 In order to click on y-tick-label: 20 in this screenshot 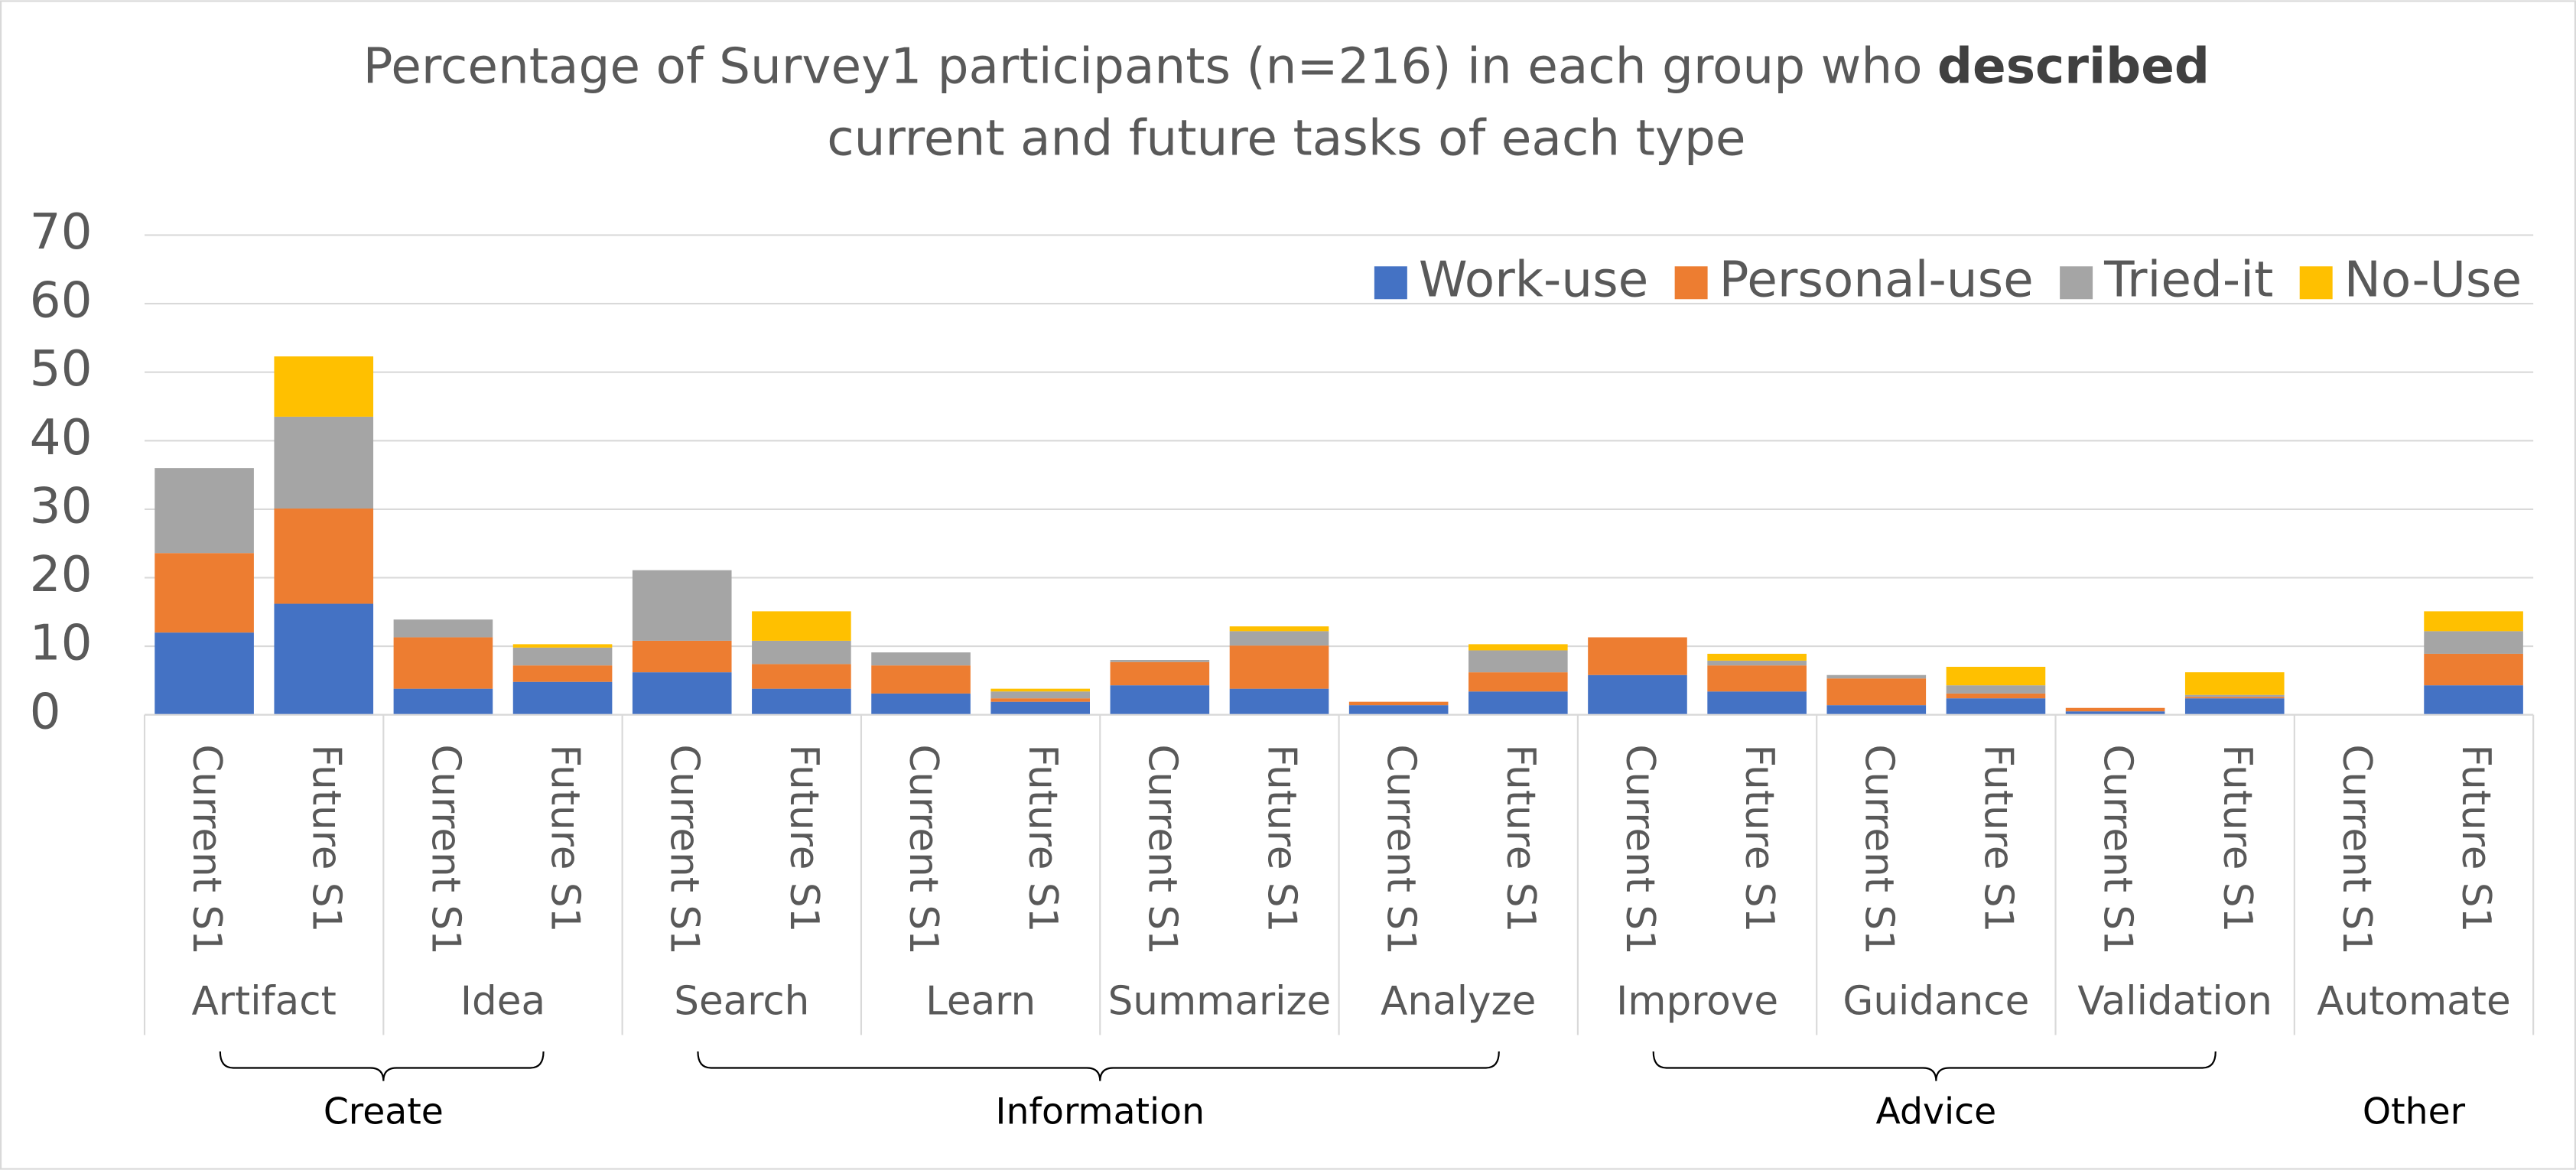, I will do `click(61, 574)`.